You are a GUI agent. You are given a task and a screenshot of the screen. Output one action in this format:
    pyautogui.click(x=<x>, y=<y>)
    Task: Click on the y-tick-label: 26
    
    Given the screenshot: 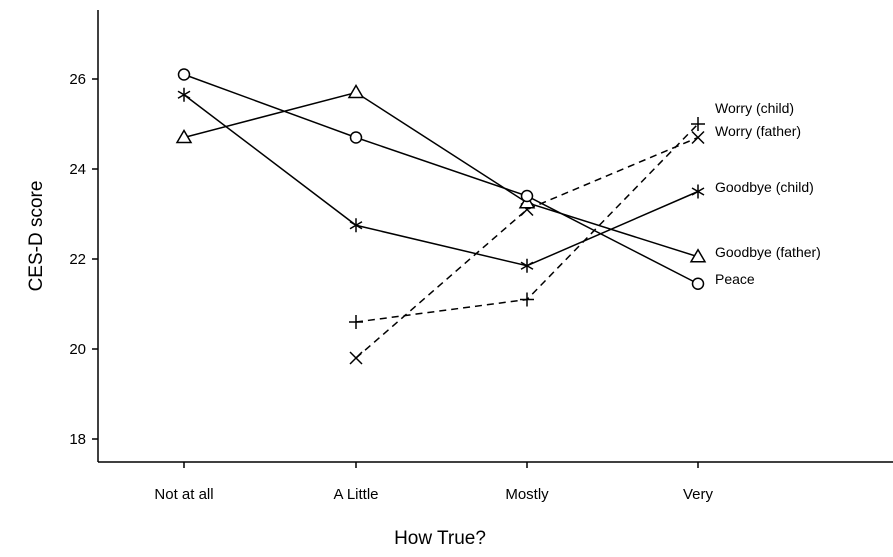 What is the action you would take?
    pyautogui.click(x=77, y=79)
    